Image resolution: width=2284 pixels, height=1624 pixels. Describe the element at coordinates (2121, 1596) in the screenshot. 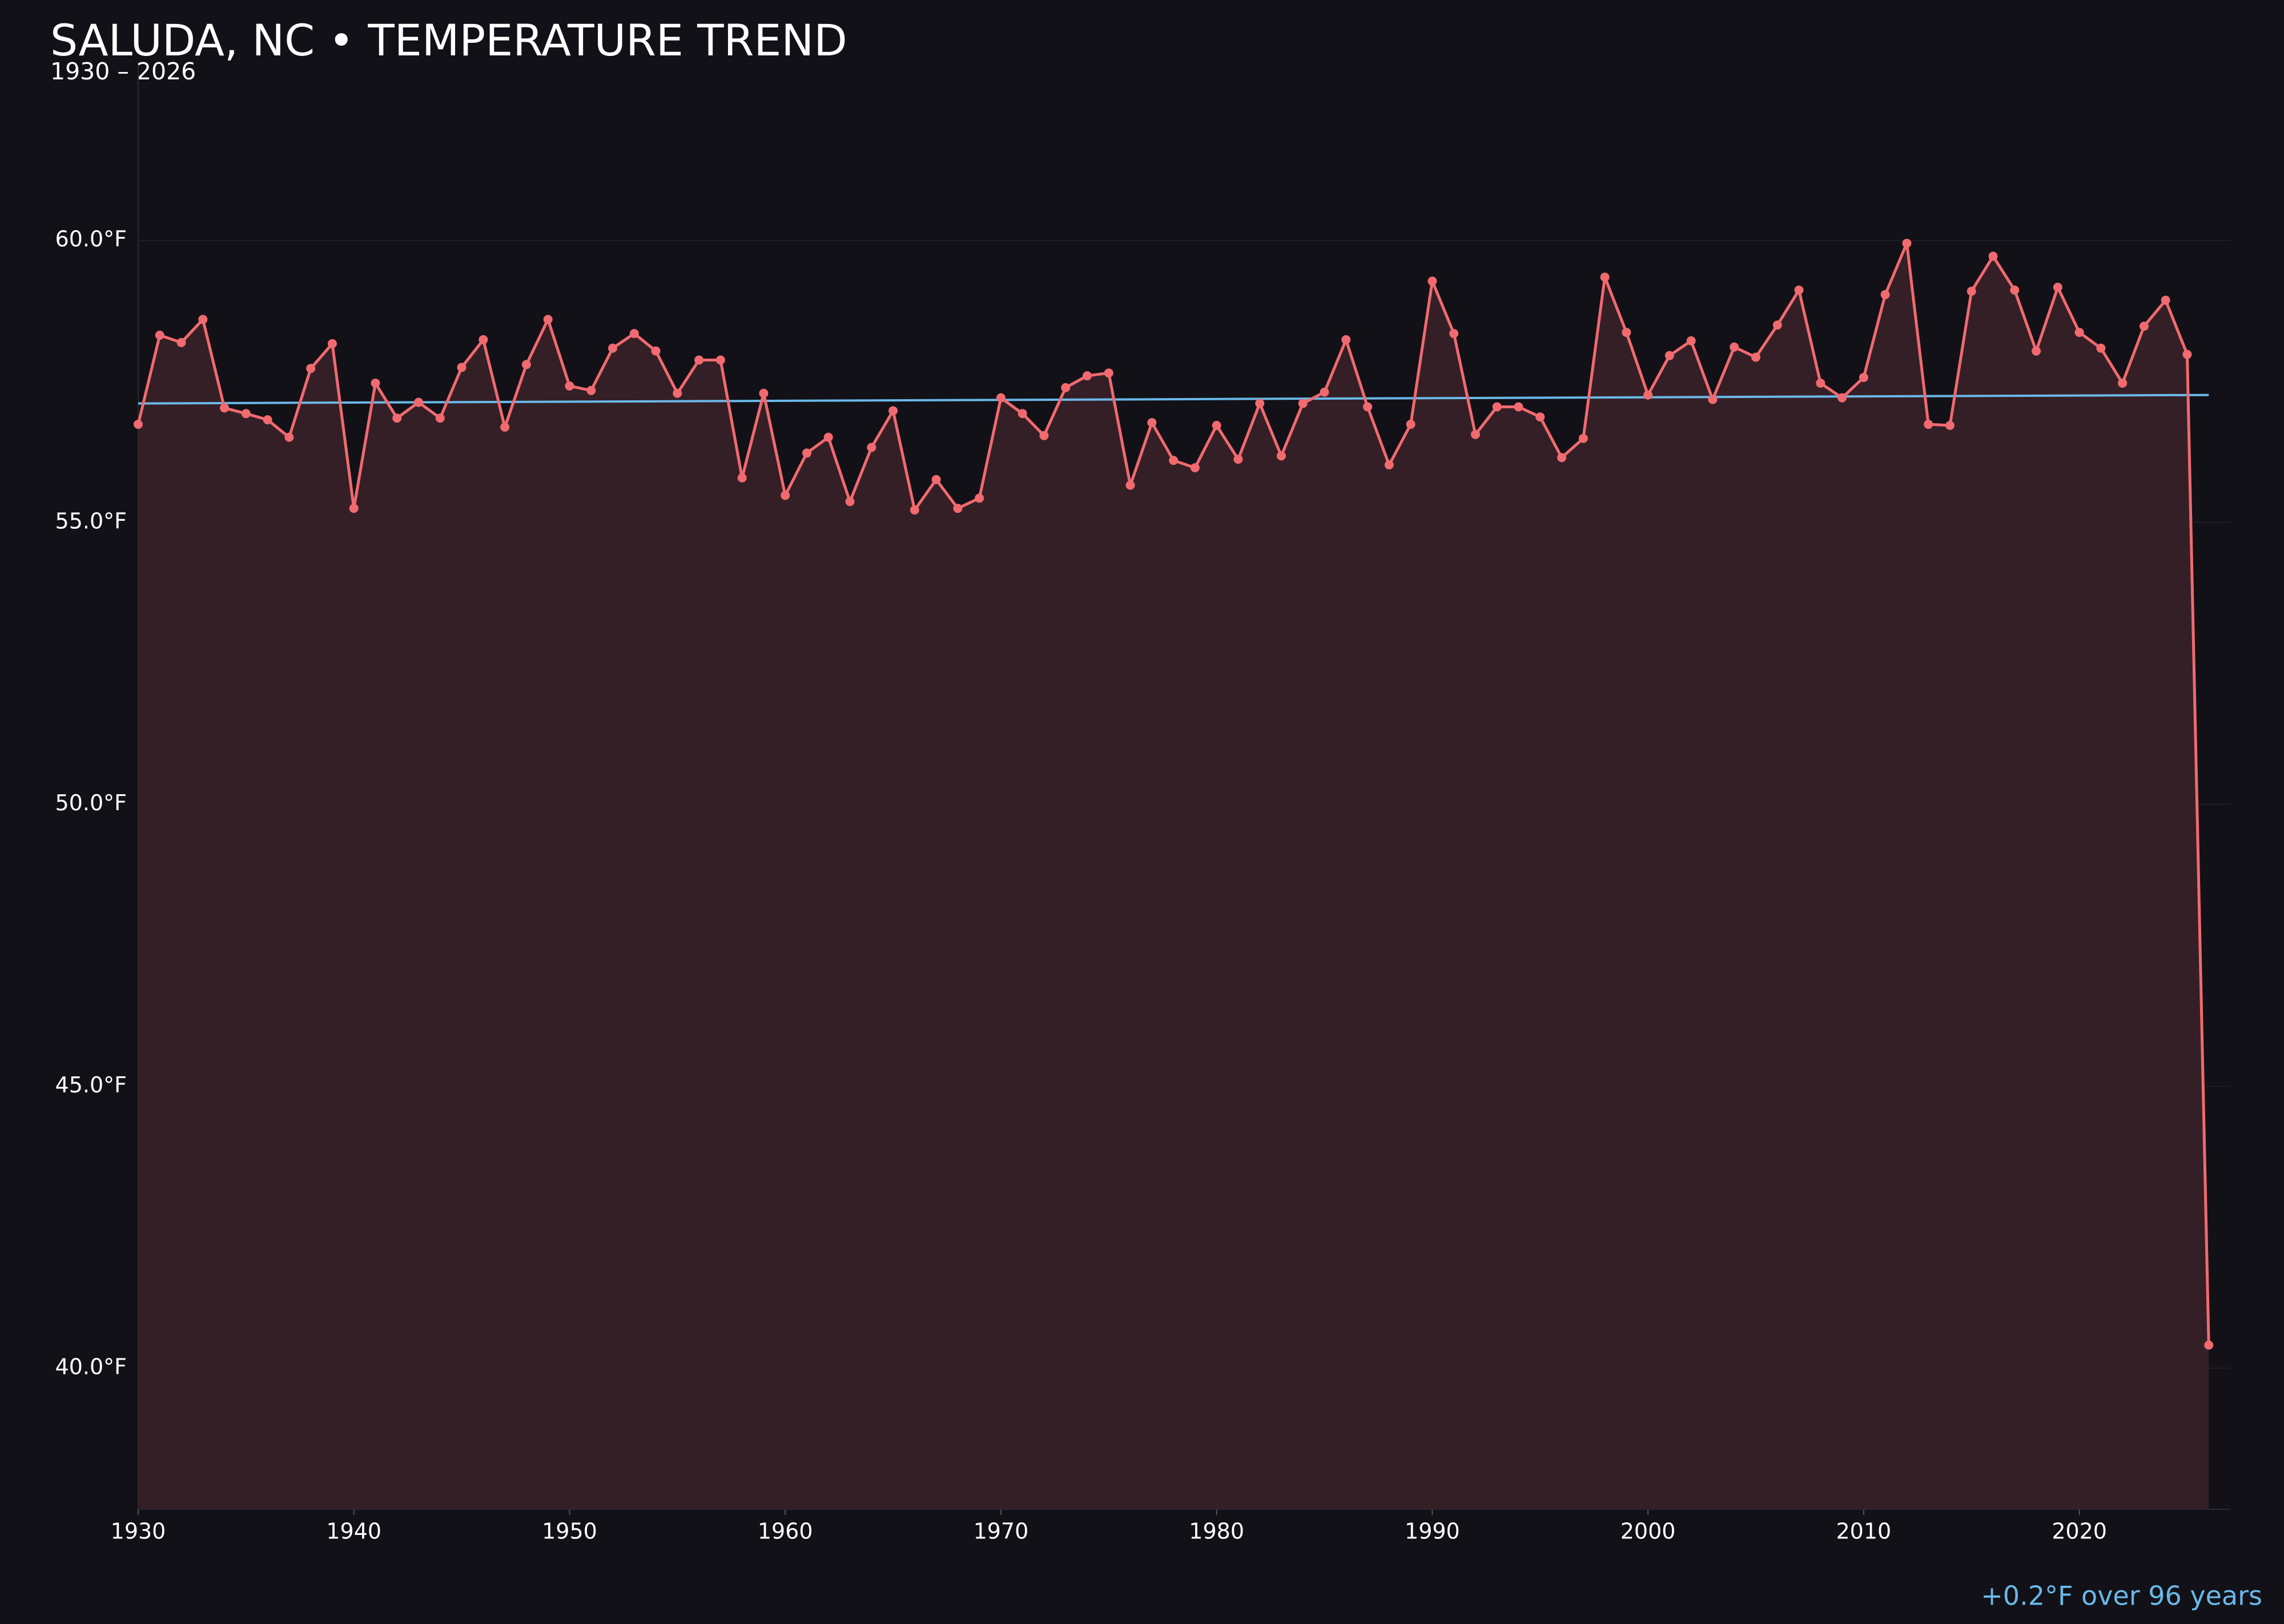

I see `annotation: +0.2°F over 96 years` at that location.